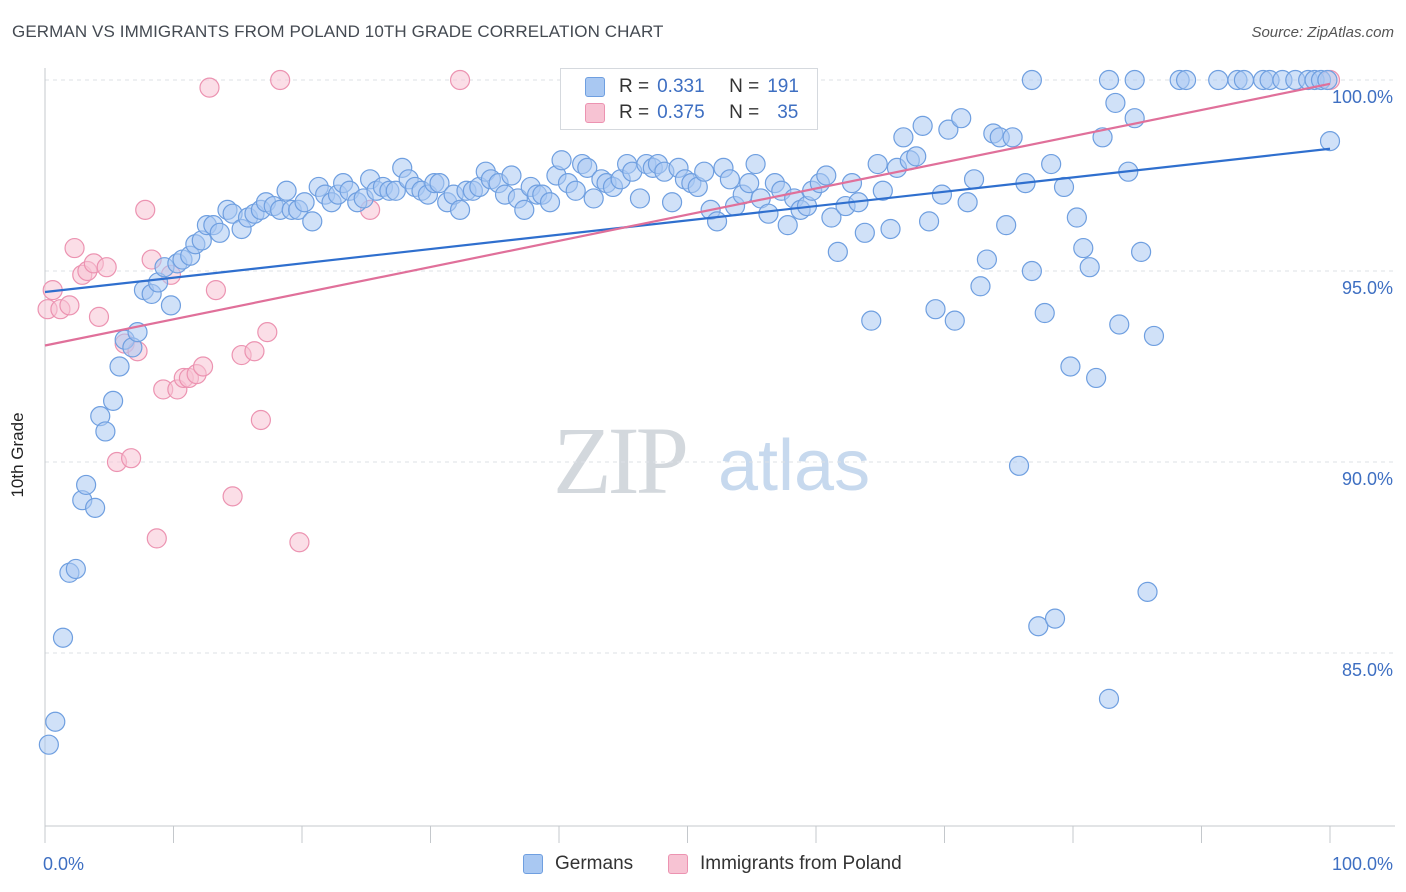 The image size is (1406, 892). What do you see at coordinates (595, 113) in the screenshot?
I see `legend-top-poland-swatch` at bounding box center [595, 113].